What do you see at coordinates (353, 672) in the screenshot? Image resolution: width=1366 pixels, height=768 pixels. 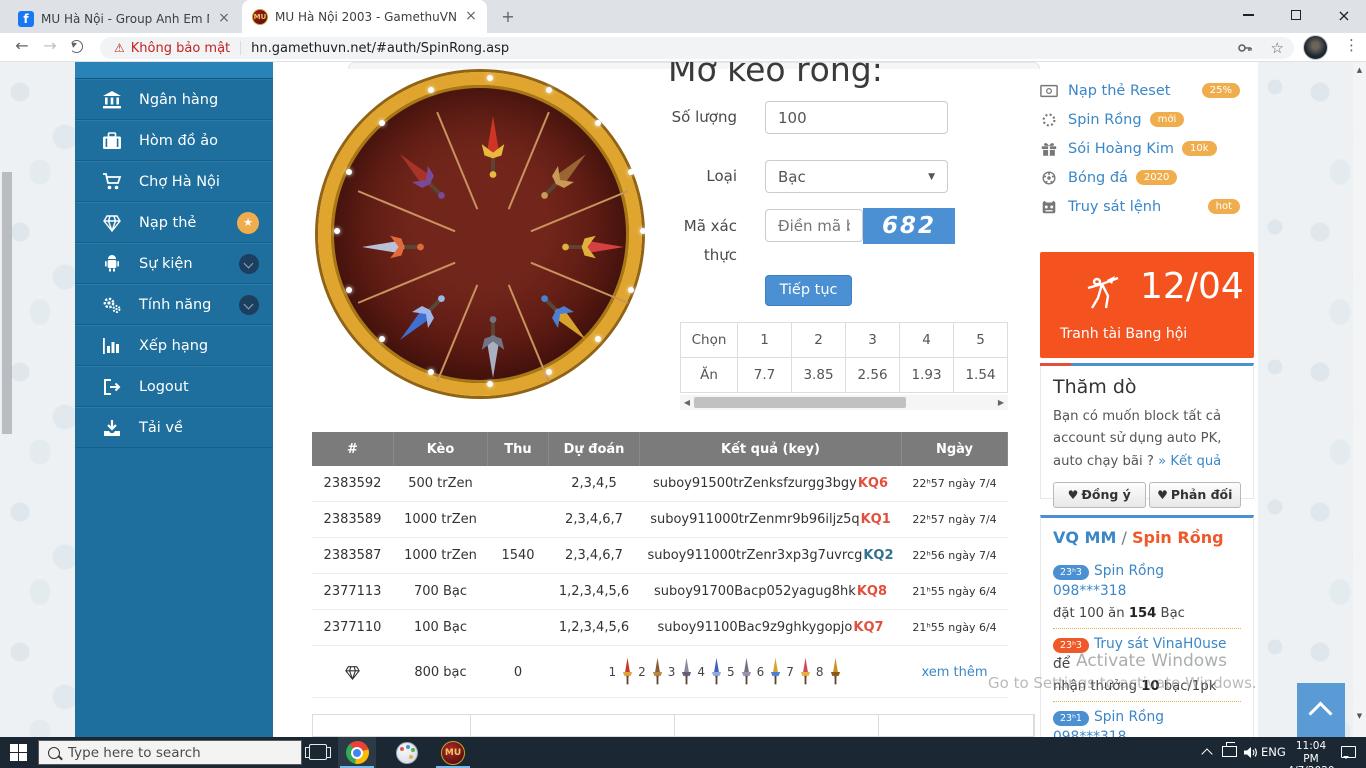 I see `cell-icon` at bounding box center [353, 672].